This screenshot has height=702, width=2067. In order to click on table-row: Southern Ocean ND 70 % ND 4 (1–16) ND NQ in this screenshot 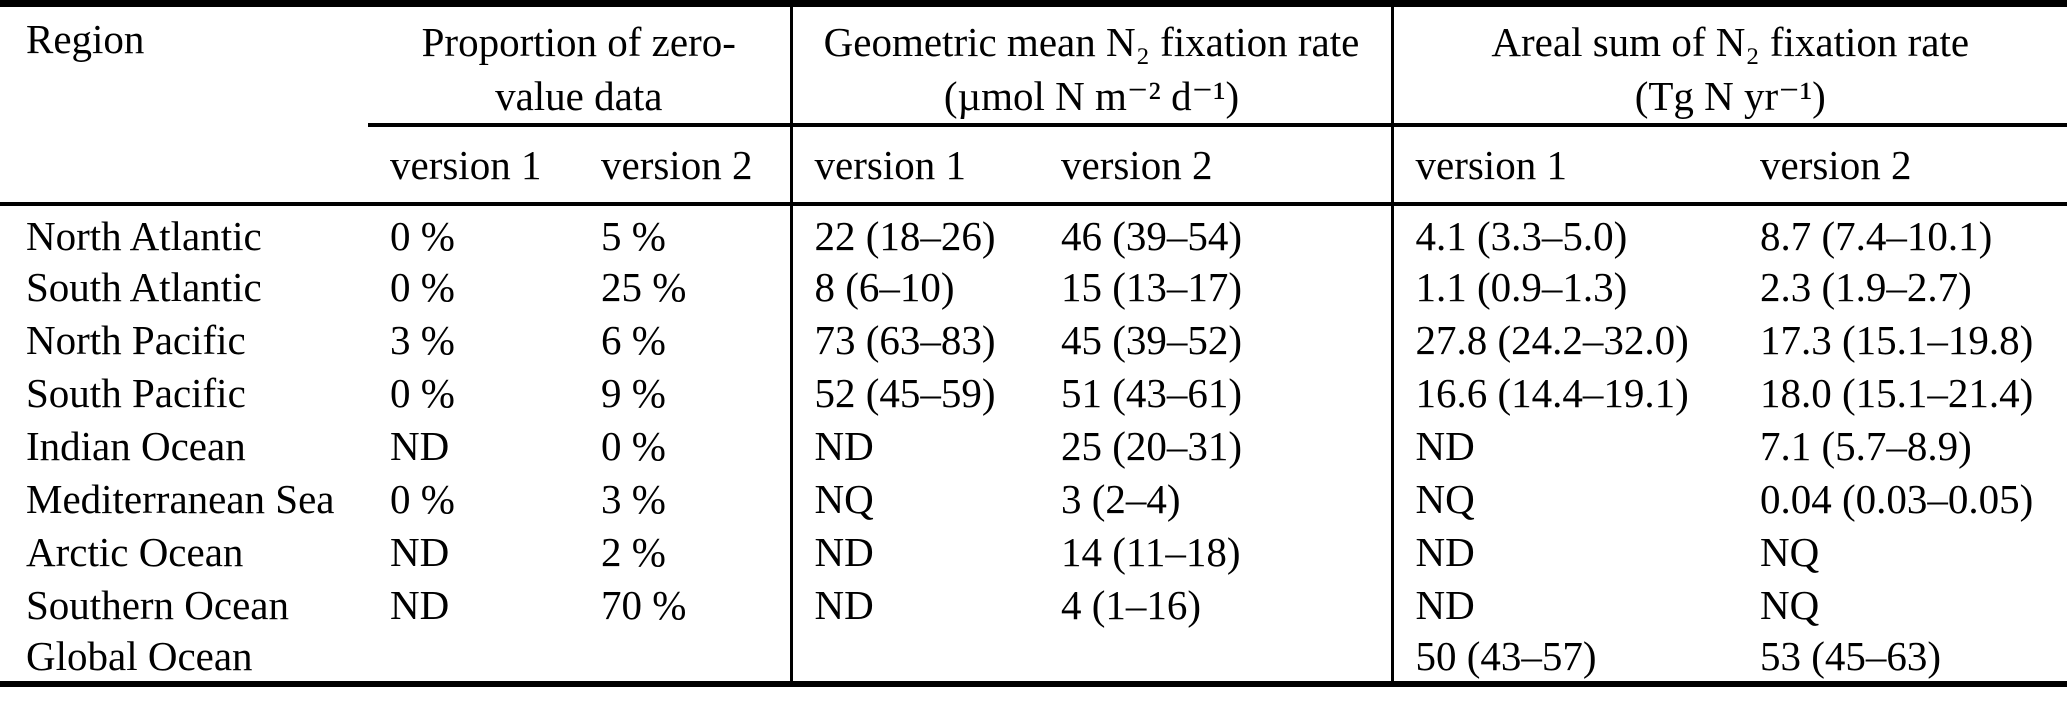, I will do `click(1033, 604)`.